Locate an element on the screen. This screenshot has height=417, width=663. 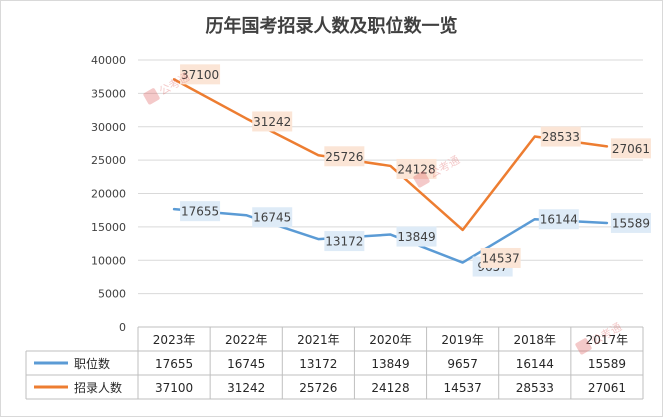
data-label: 37100 is located at coordinates (200, 75).